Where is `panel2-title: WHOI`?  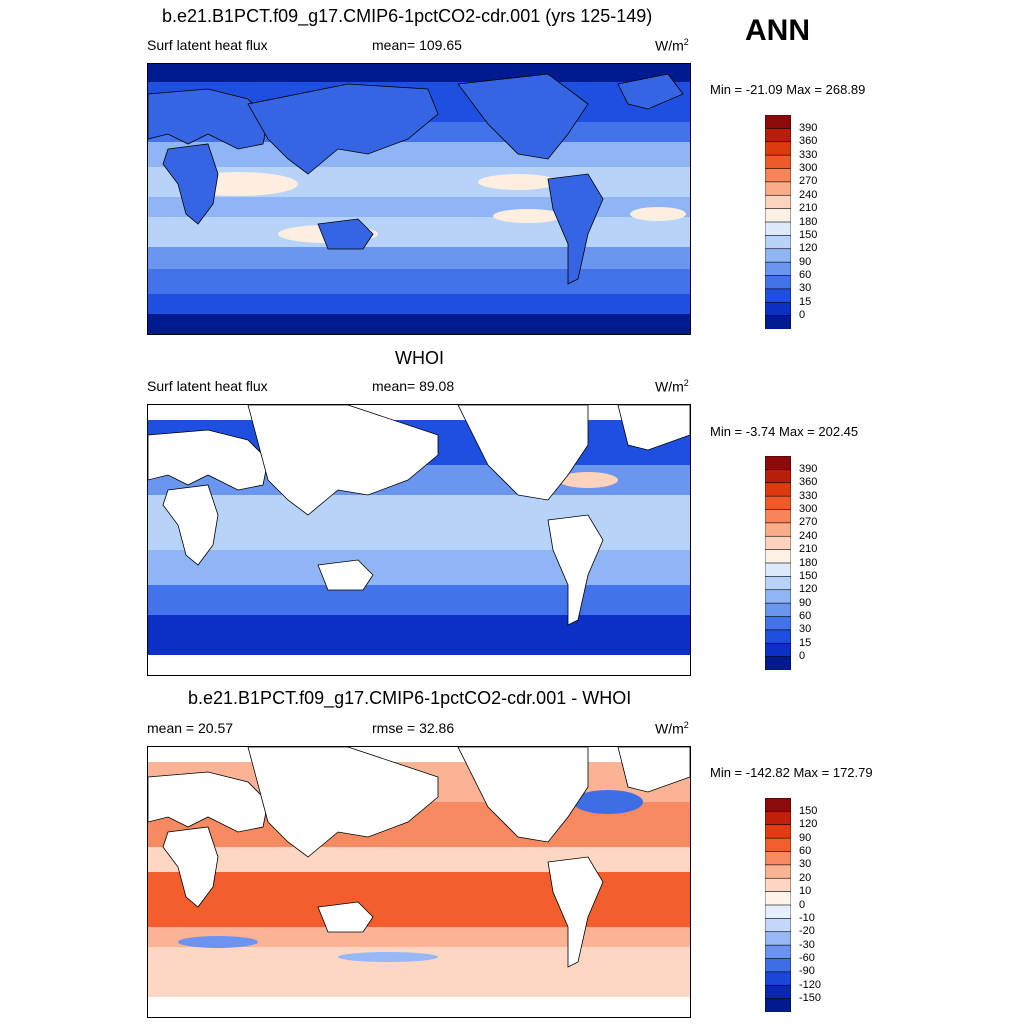
panel2-title: WHOI is located at coordinates (419, 358).